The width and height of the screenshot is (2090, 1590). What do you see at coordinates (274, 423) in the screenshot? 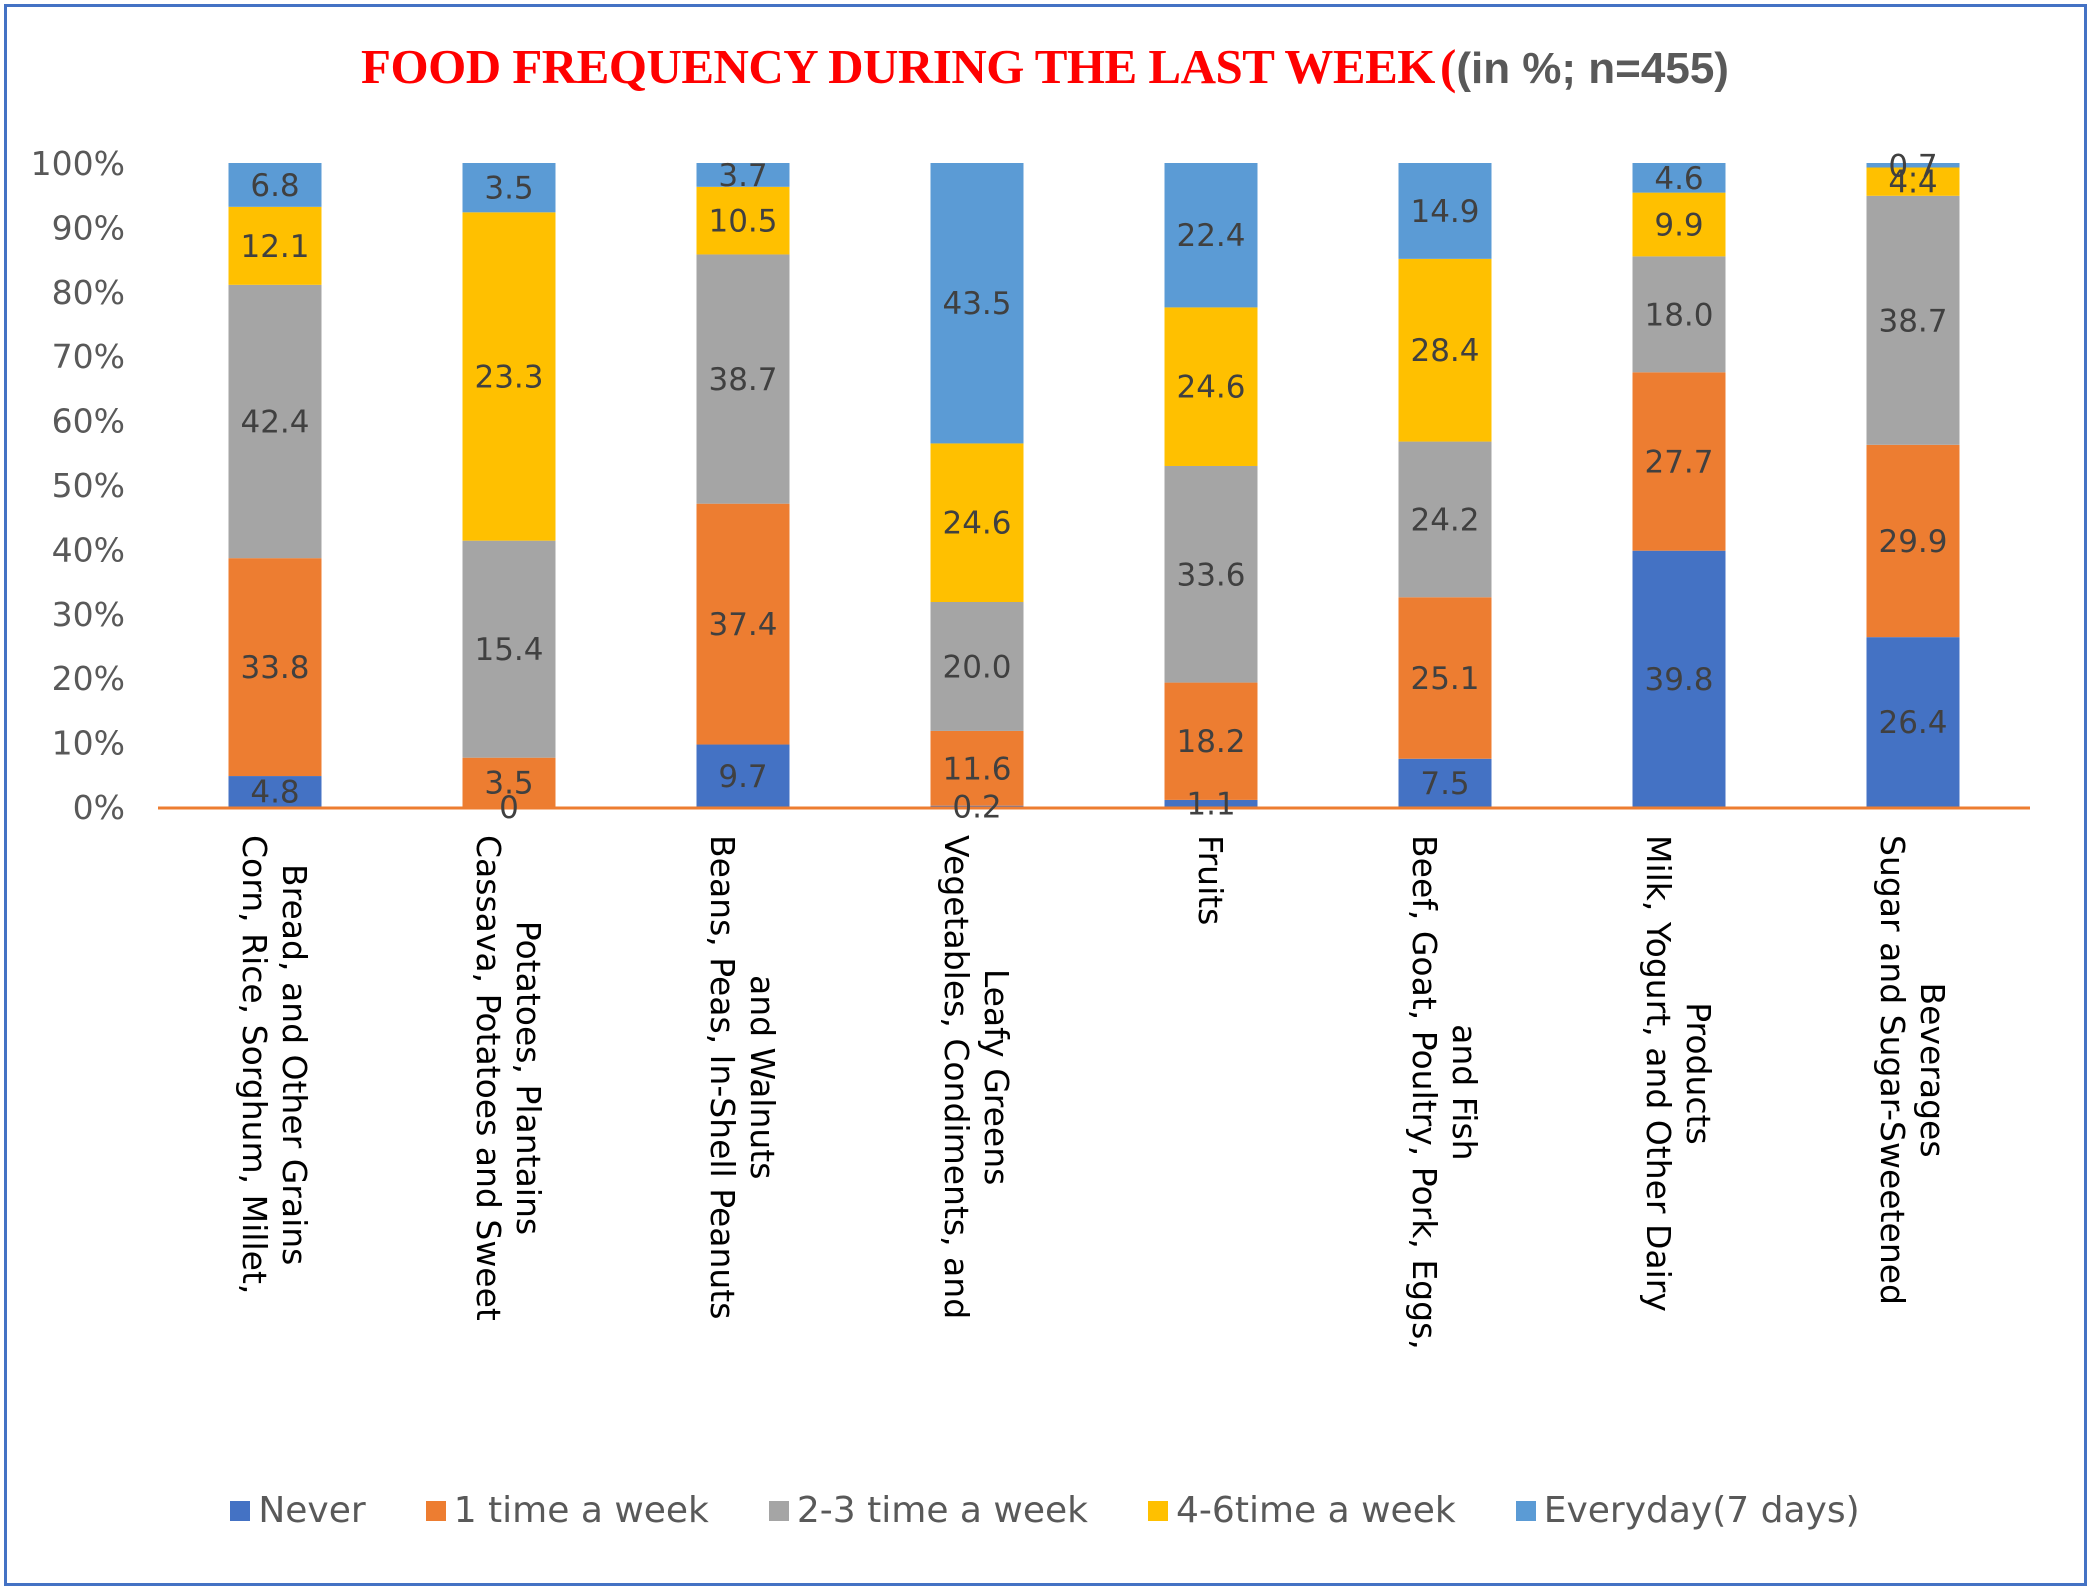
I see `data-label: 42.4` at bounding box center [274, 423].